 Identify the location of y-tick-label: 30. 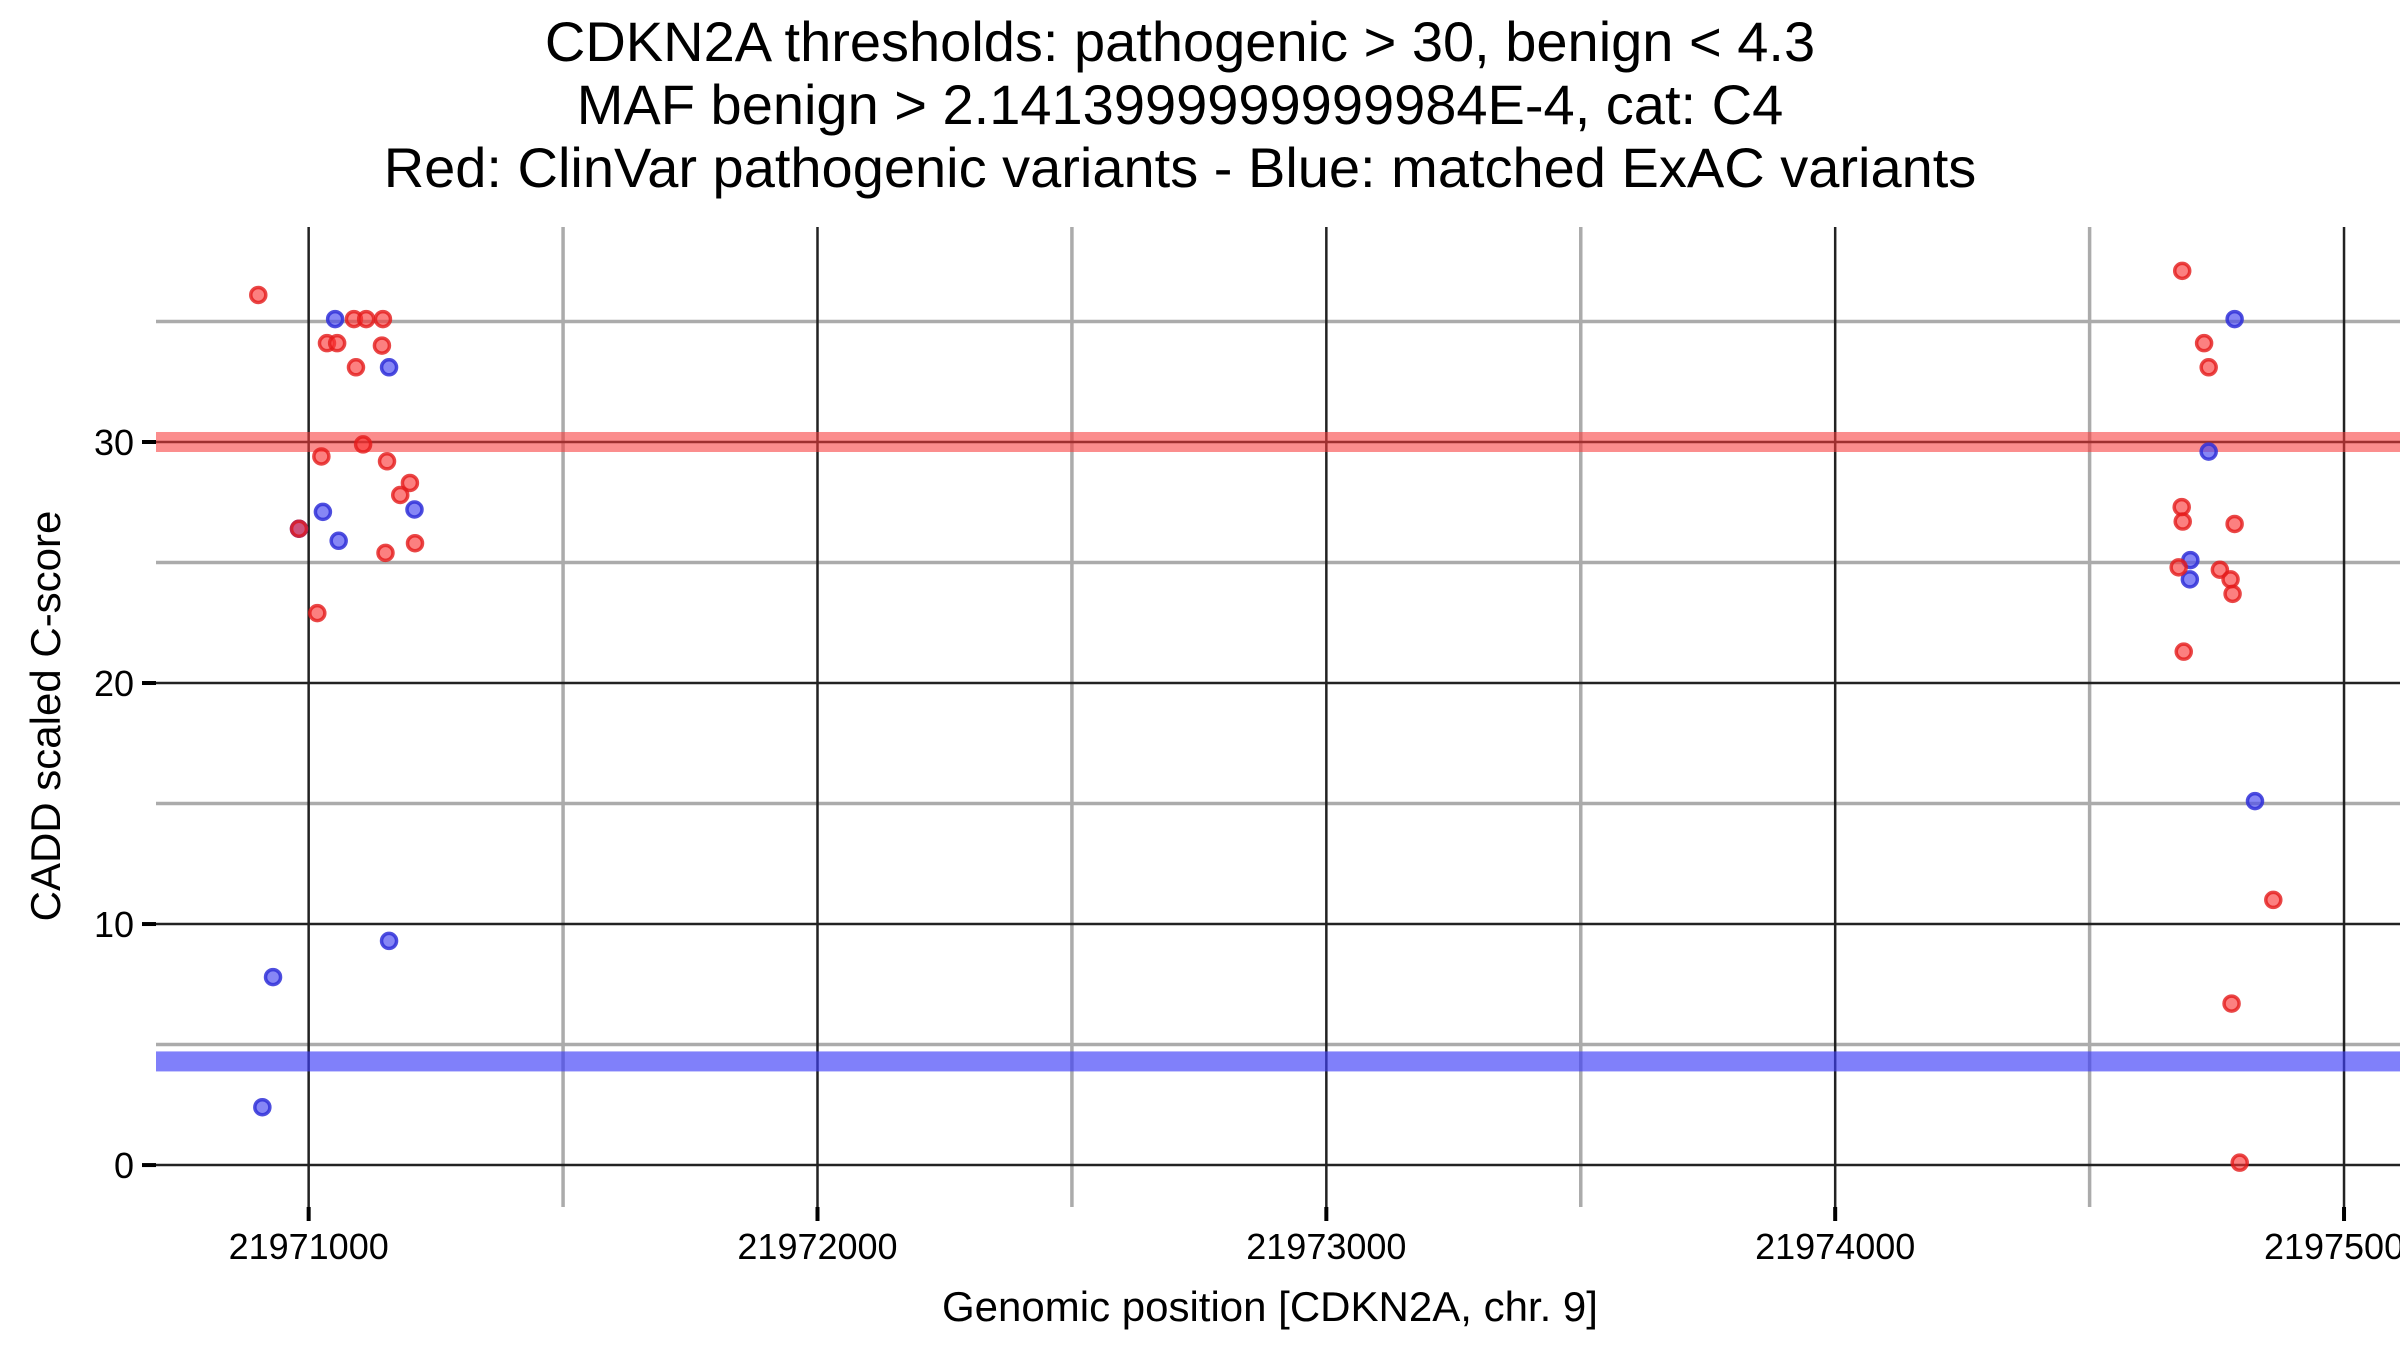
(114, 442).